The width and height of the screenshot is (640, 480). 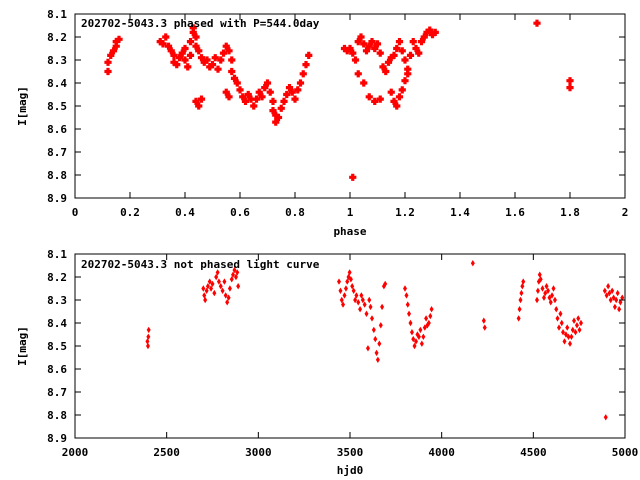 What do you see at coordinates (130, 212) in the screenshot?
I see `phased-x-tick-label: 0.2` at bounding box center [130, 212].